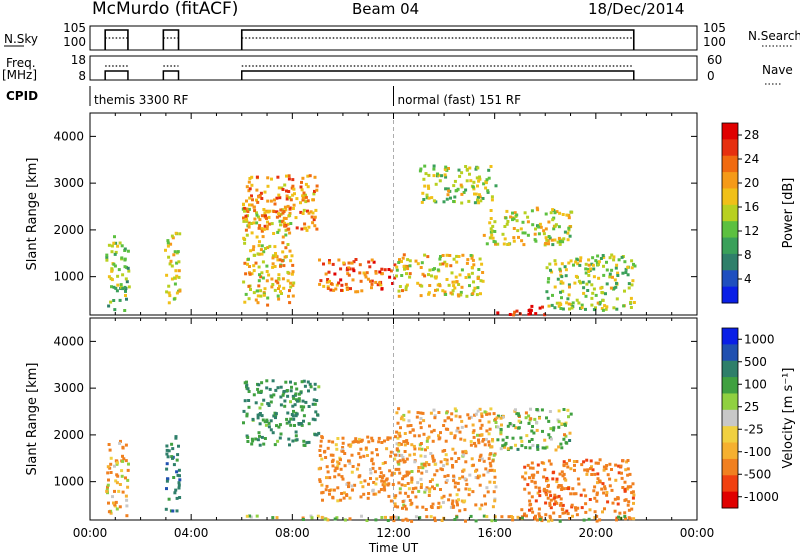 This screenshot has height=554, width=800. I want to click on velocity-colorbar-tick-label: 500, so click(755, 362).